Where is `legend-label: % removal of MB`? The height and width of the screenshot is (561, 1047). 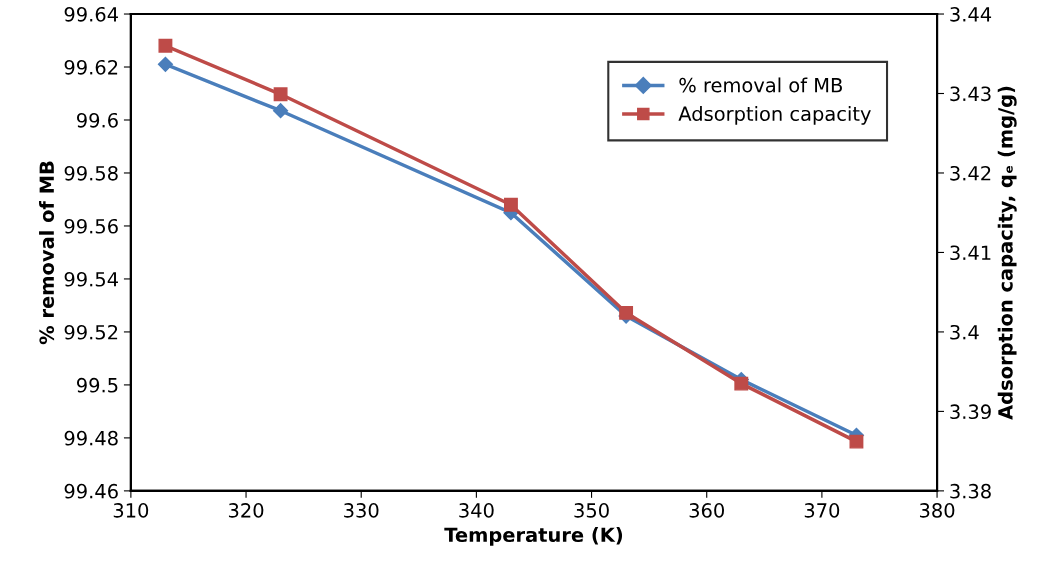 legend-label: % removal of MB is located at coordinates (760, 85).